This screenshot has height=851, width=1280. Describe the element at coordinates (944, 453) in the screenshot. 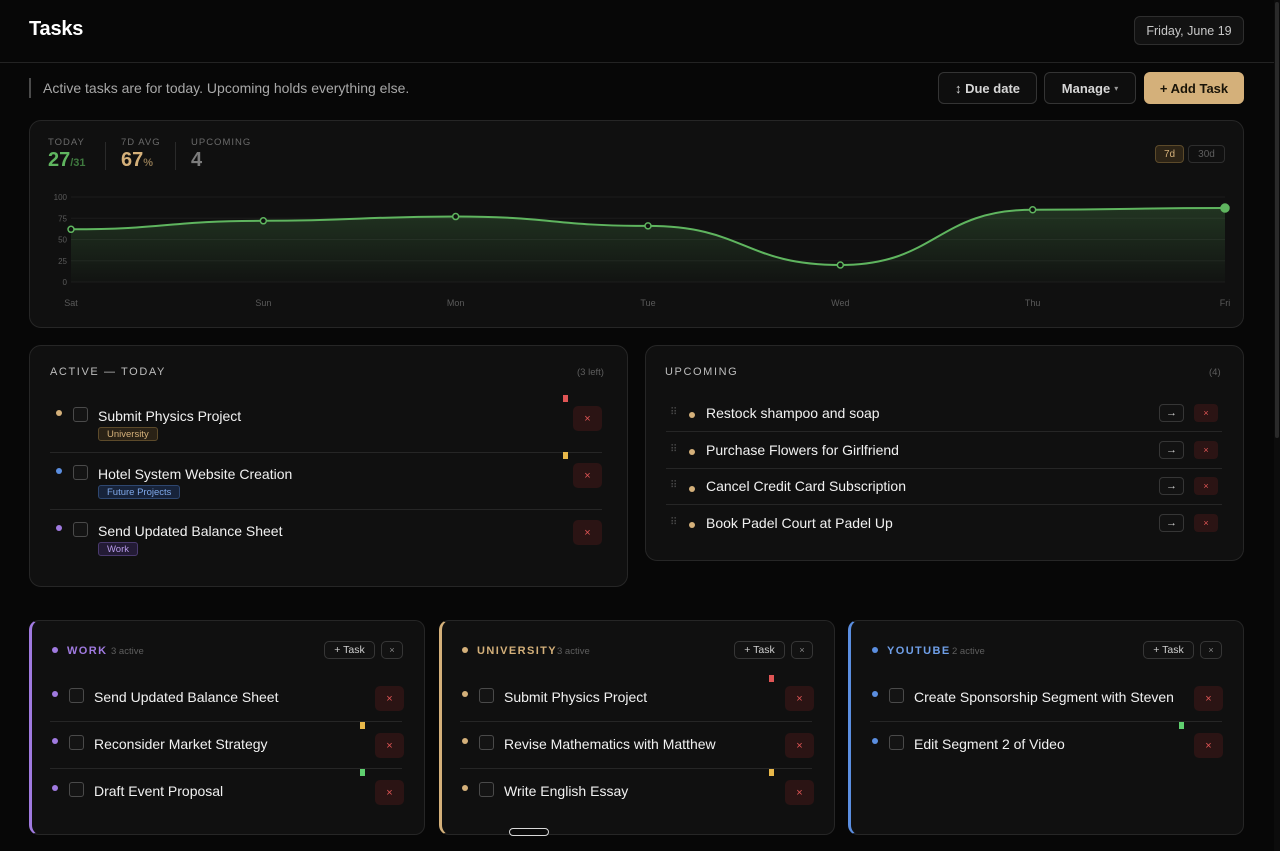

I see `upcoming-card` at that location.